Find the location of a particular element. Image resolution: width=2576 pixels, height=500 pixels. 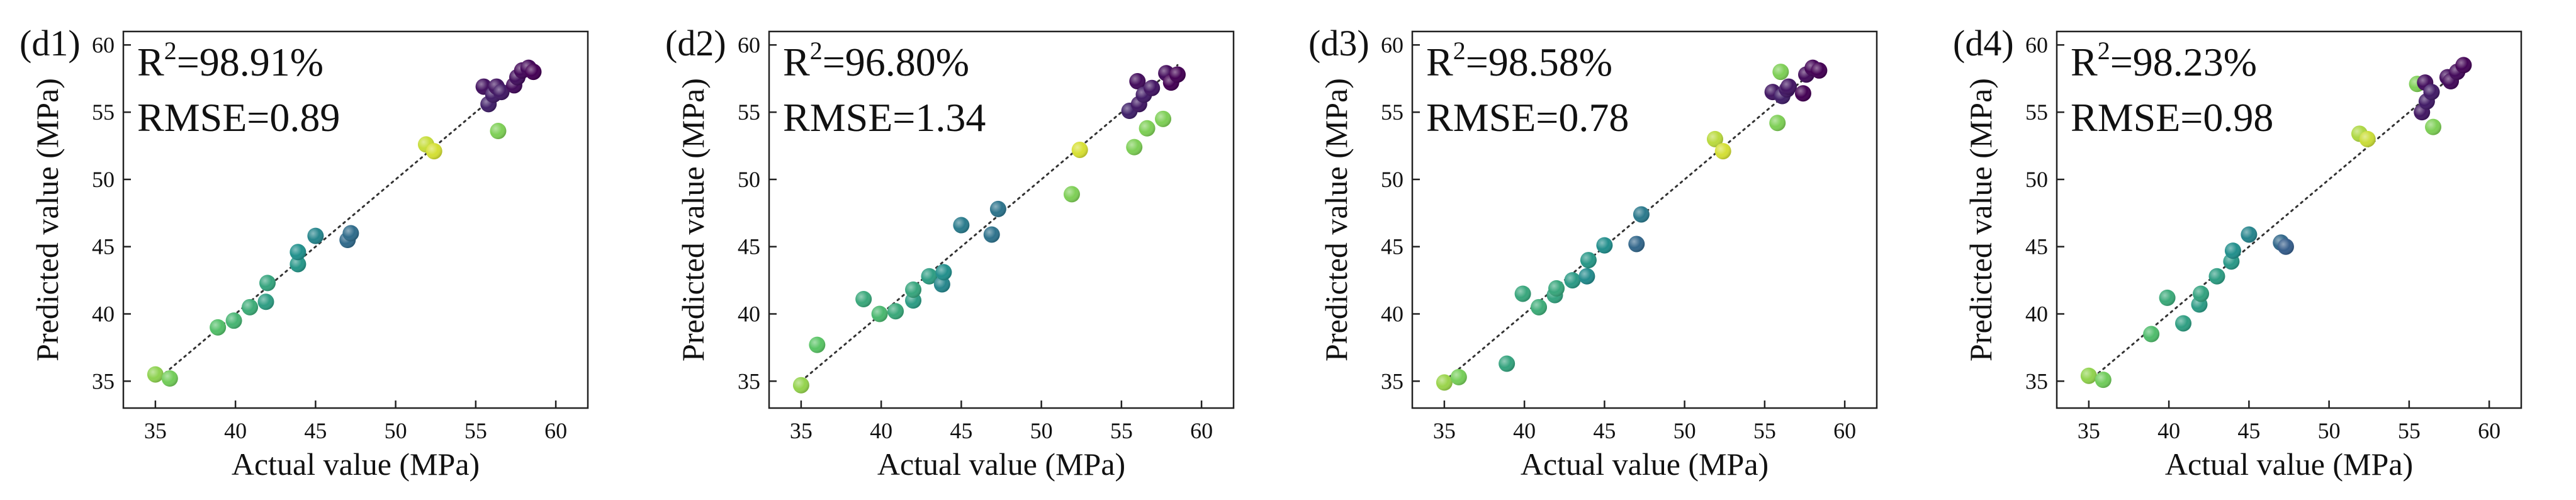

r2-annotation: R2=98.23% is located at coordinates (2164, 60).